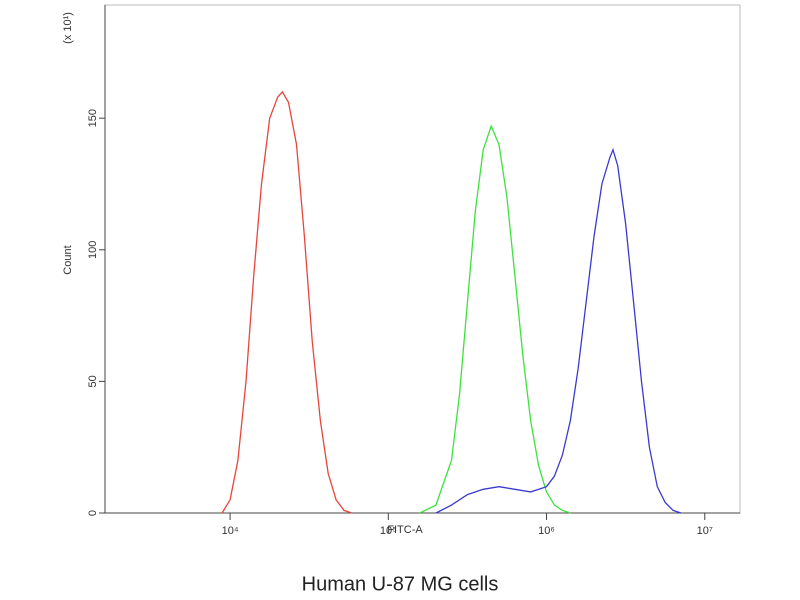 The width and height of the screenshot is (800, 600). I want to click on y-tick-label: 0, so click(93, 513).